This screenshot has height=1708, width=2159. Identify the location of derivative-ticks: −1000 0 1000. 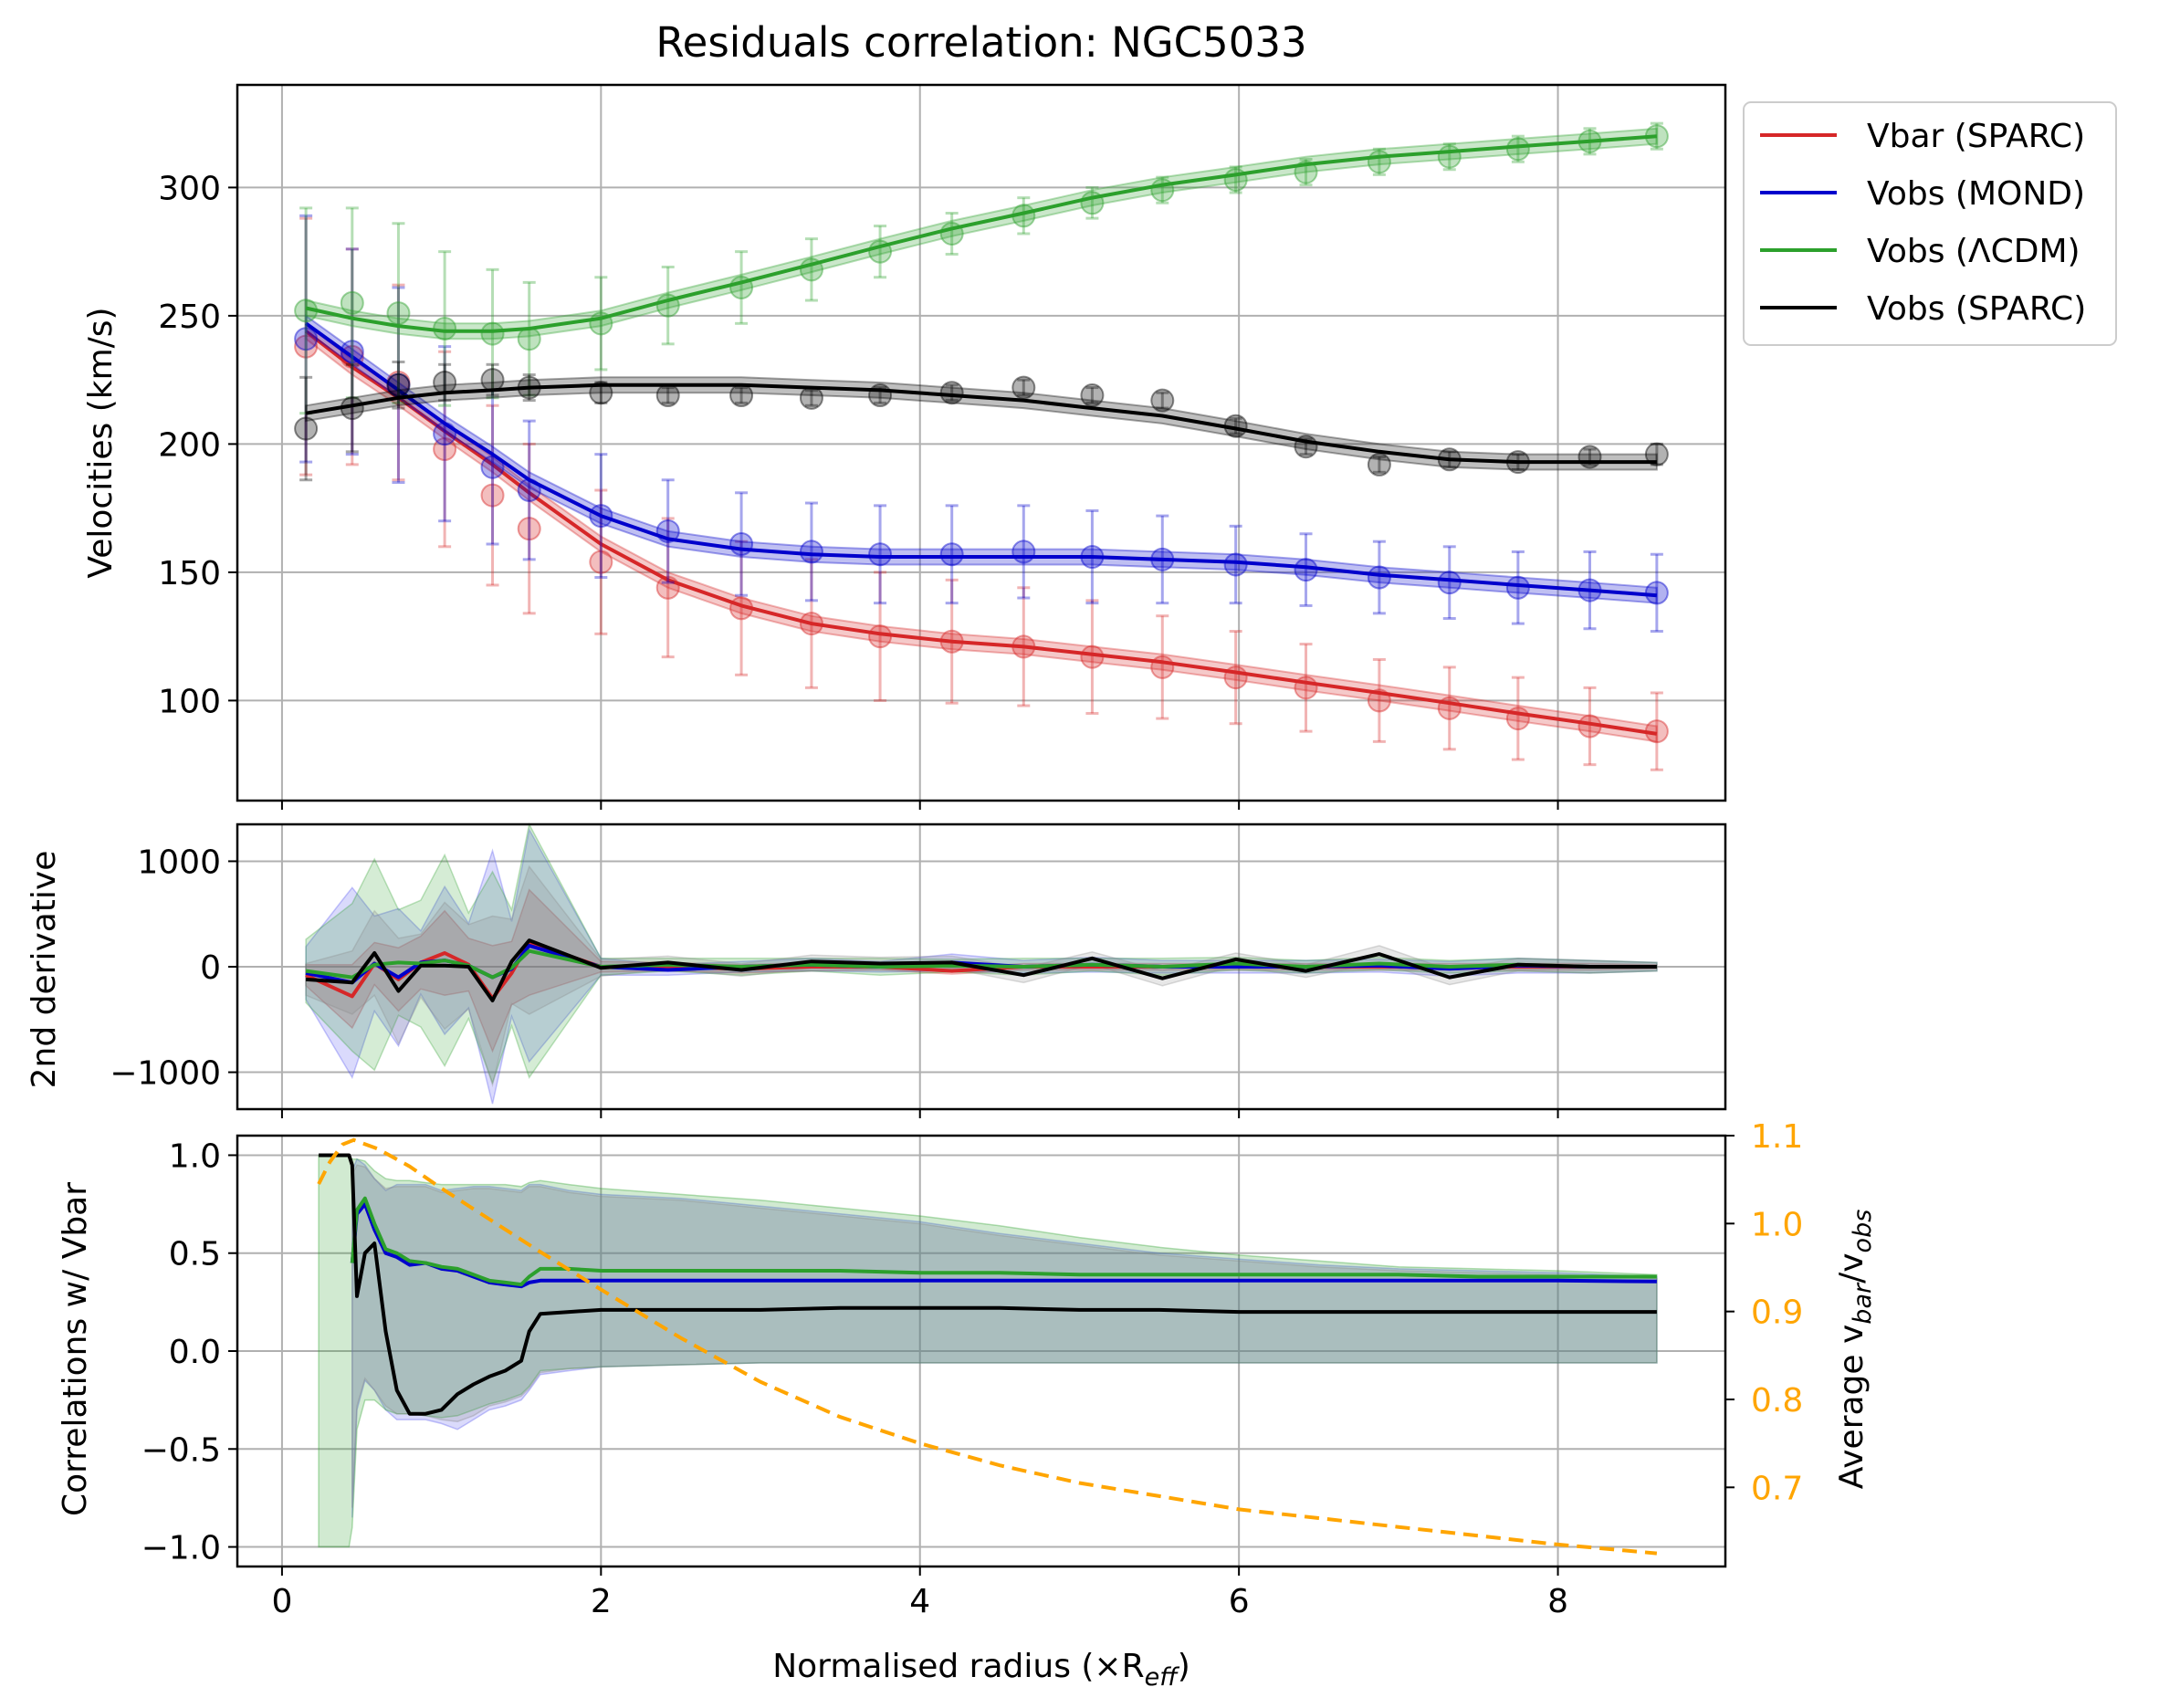
(834, 981).